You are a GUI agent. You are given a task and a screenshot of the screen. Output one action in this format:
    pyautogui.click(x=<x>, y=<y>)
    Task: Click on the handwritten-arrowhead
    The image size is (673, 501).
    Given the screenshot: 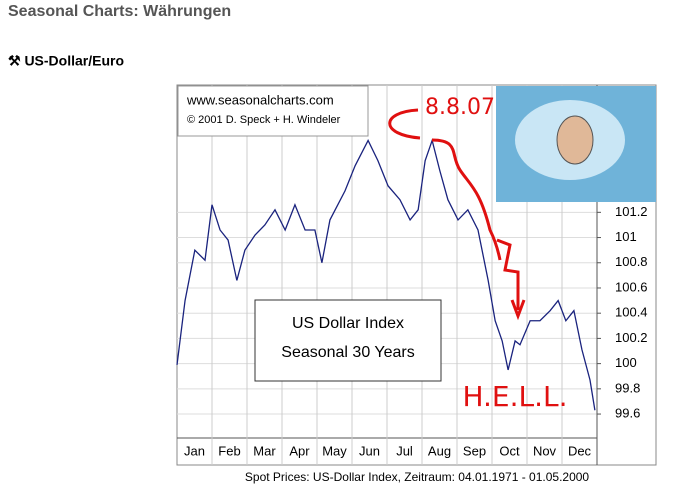 What is the action you would take?
    pyautogui.click(x=518, y=310)
    